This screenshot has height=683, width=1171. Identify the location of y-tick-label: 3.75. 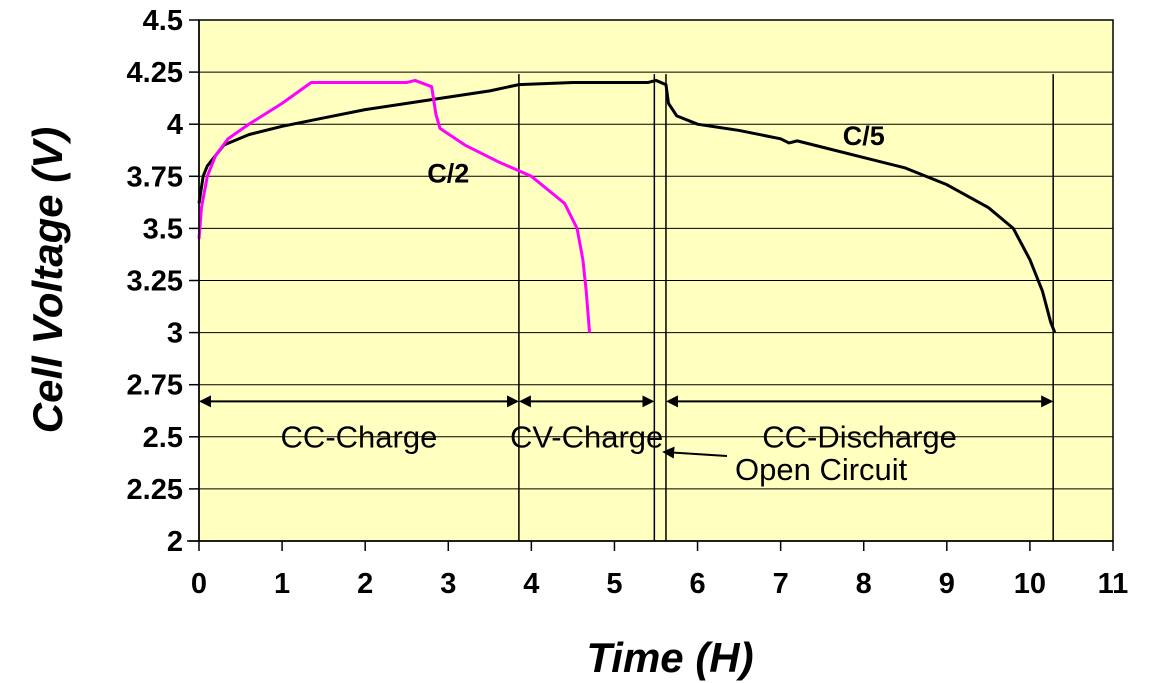
(155, 177).